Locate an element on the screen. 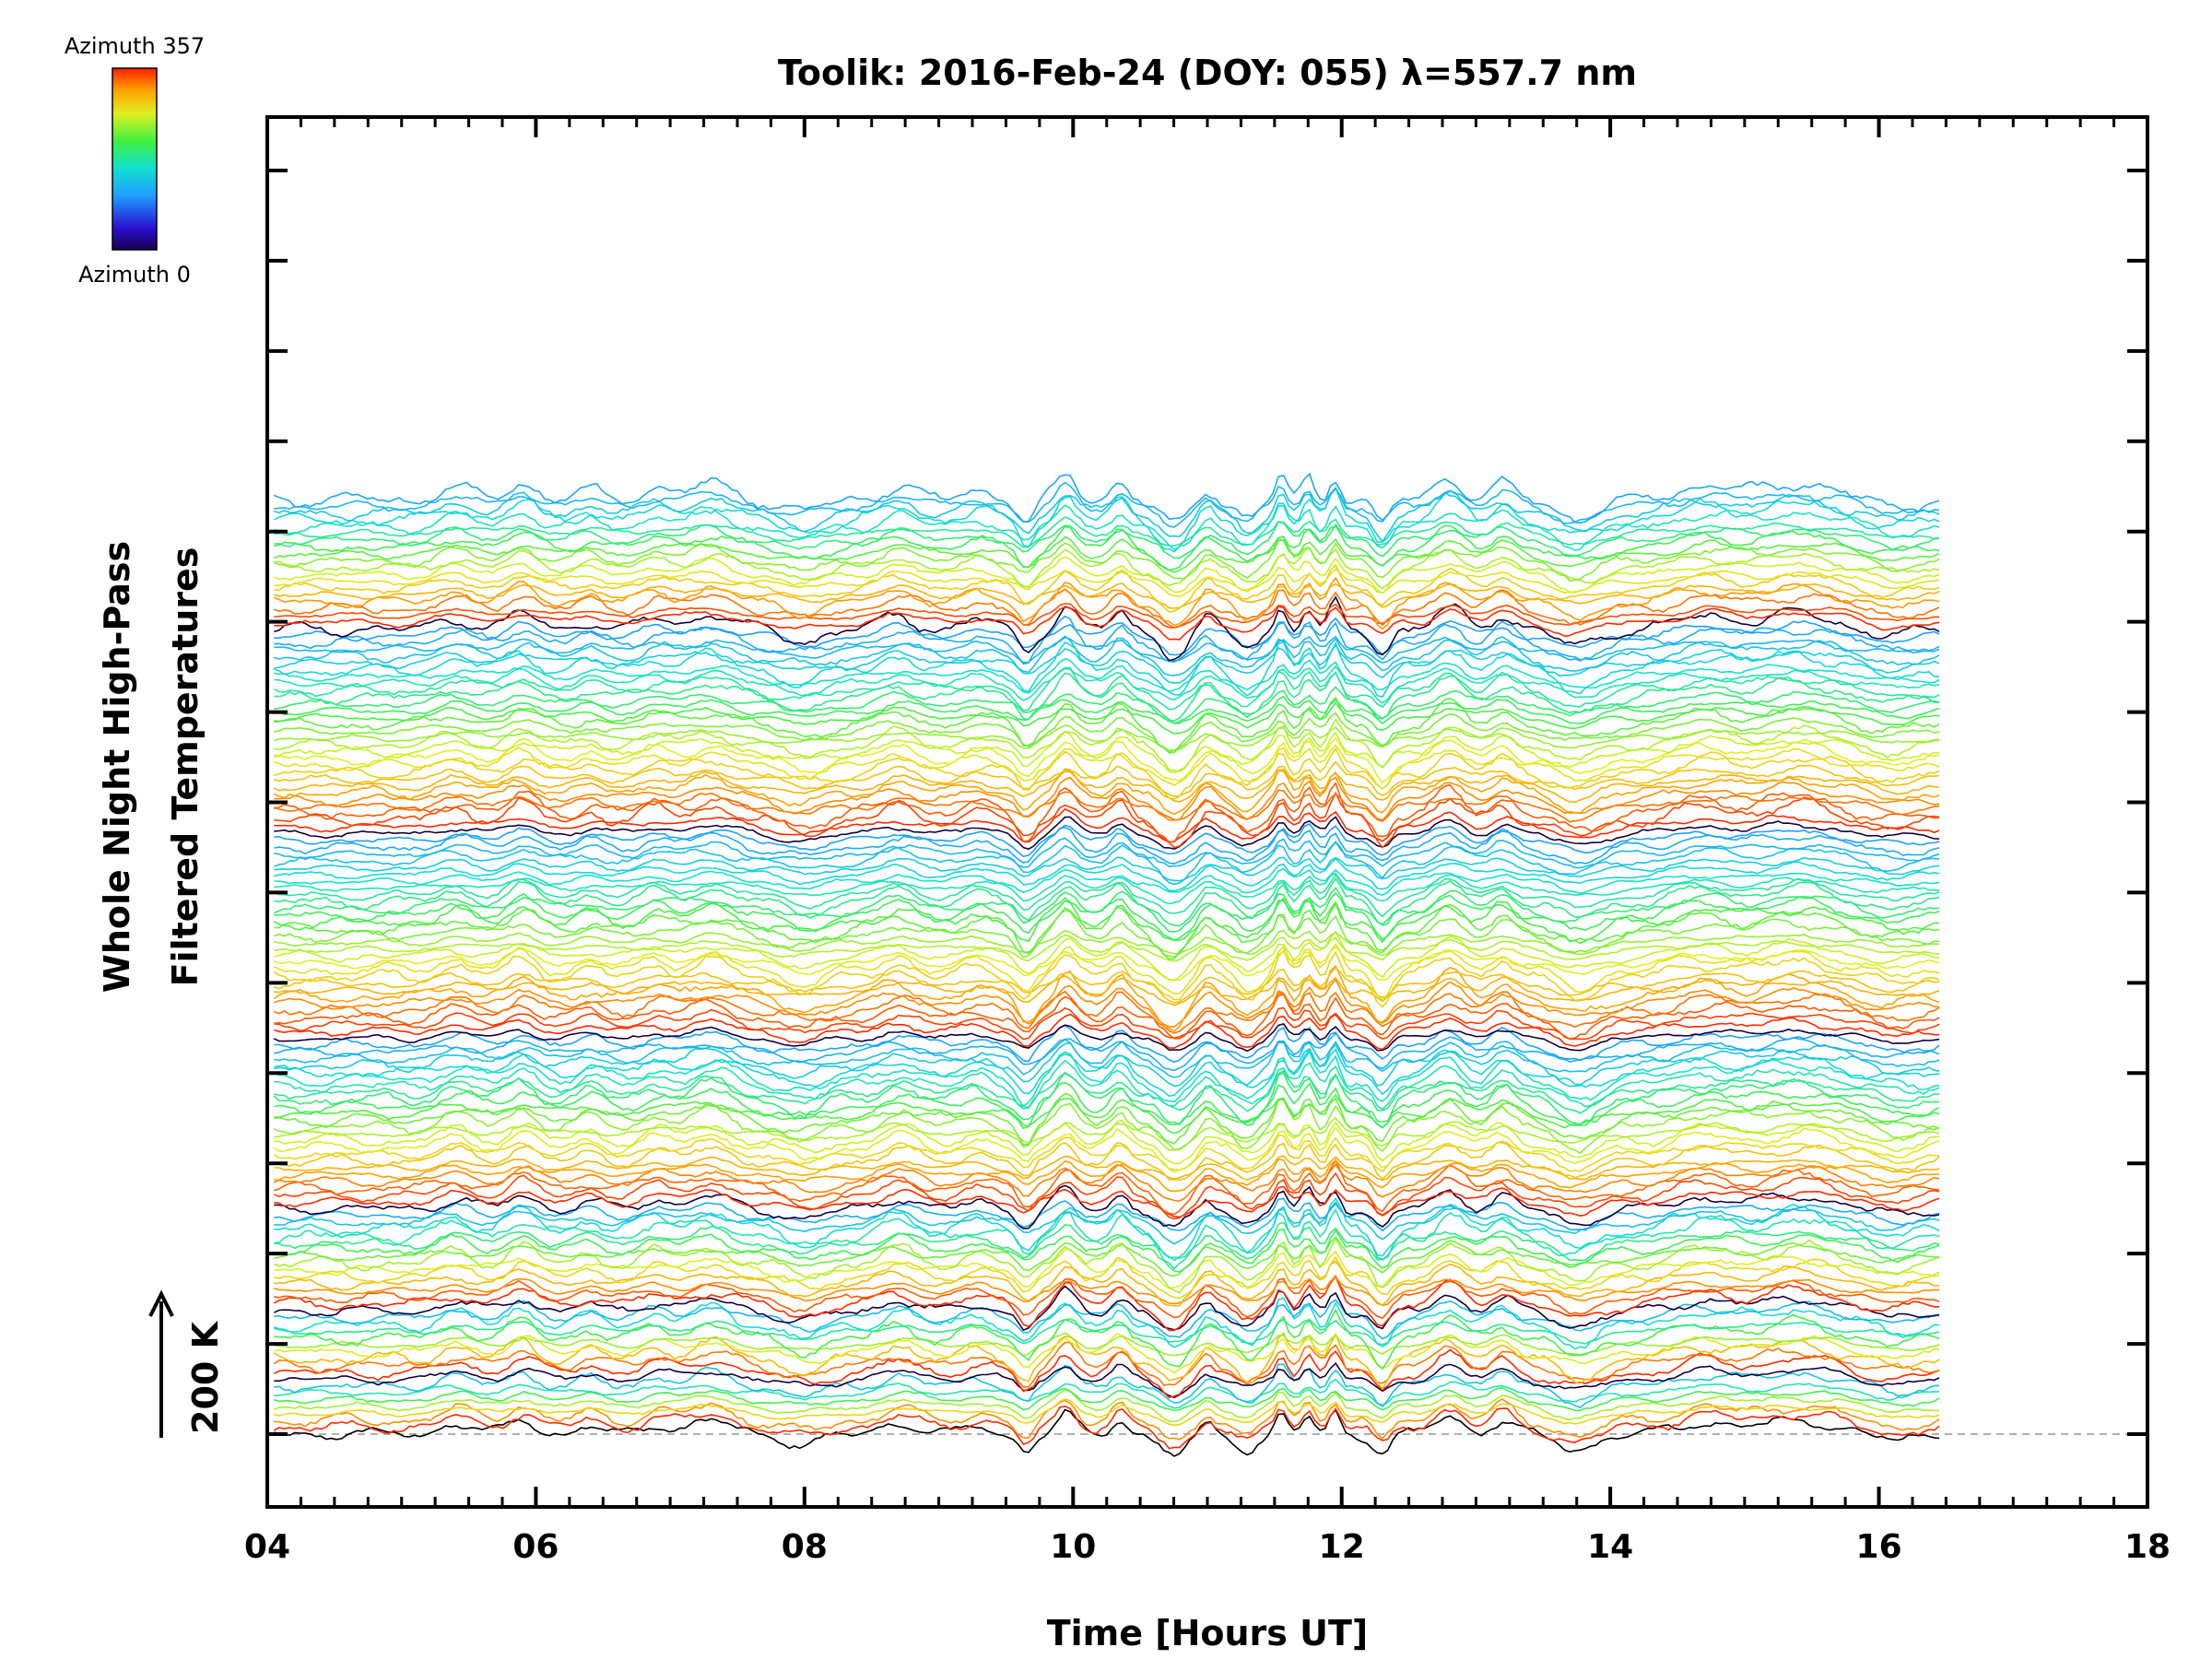 The image size is (2212, 1659). x-tick-label: 12 is located at coordinates (1342, 1547).